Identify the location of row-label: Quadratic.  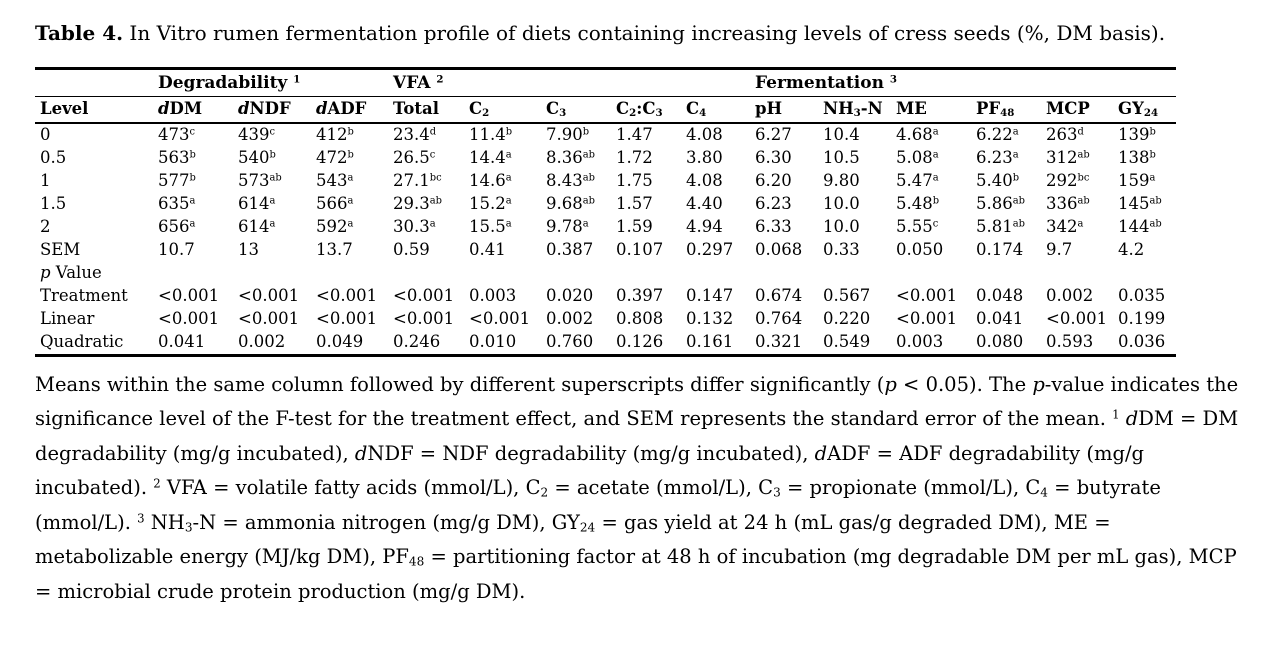
(82, 341).